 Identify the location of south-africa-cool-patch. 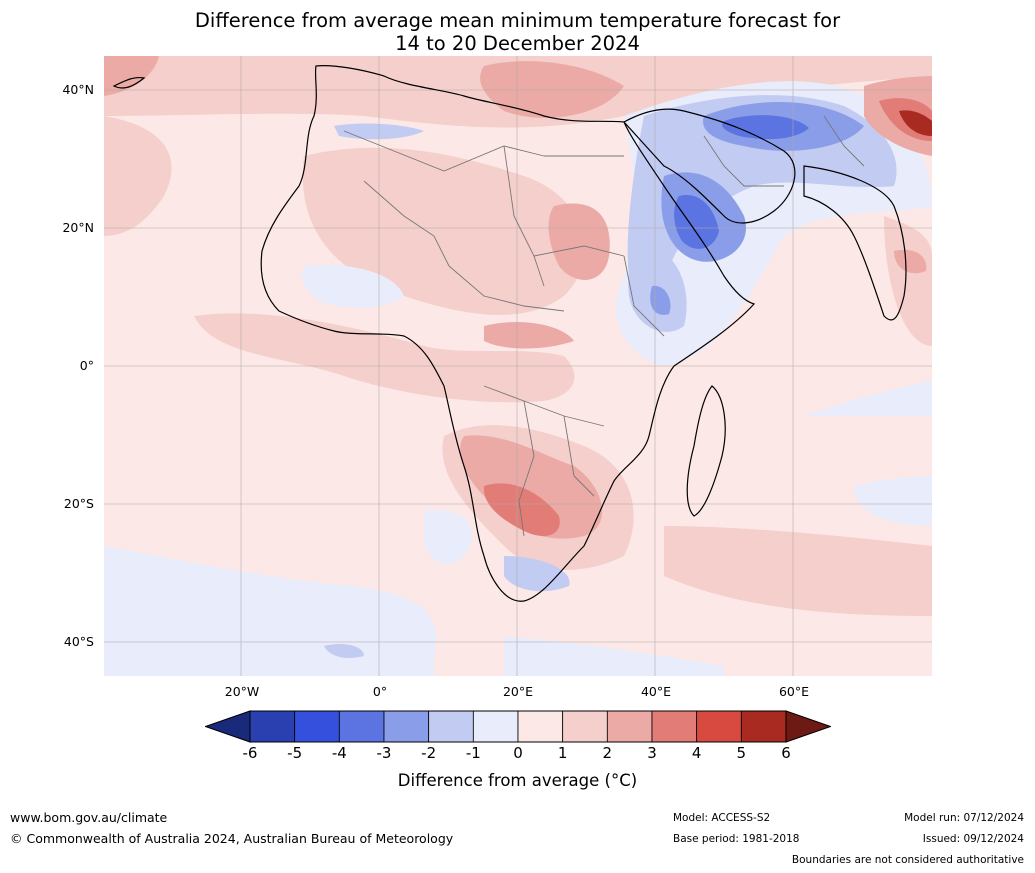
(537, 574).